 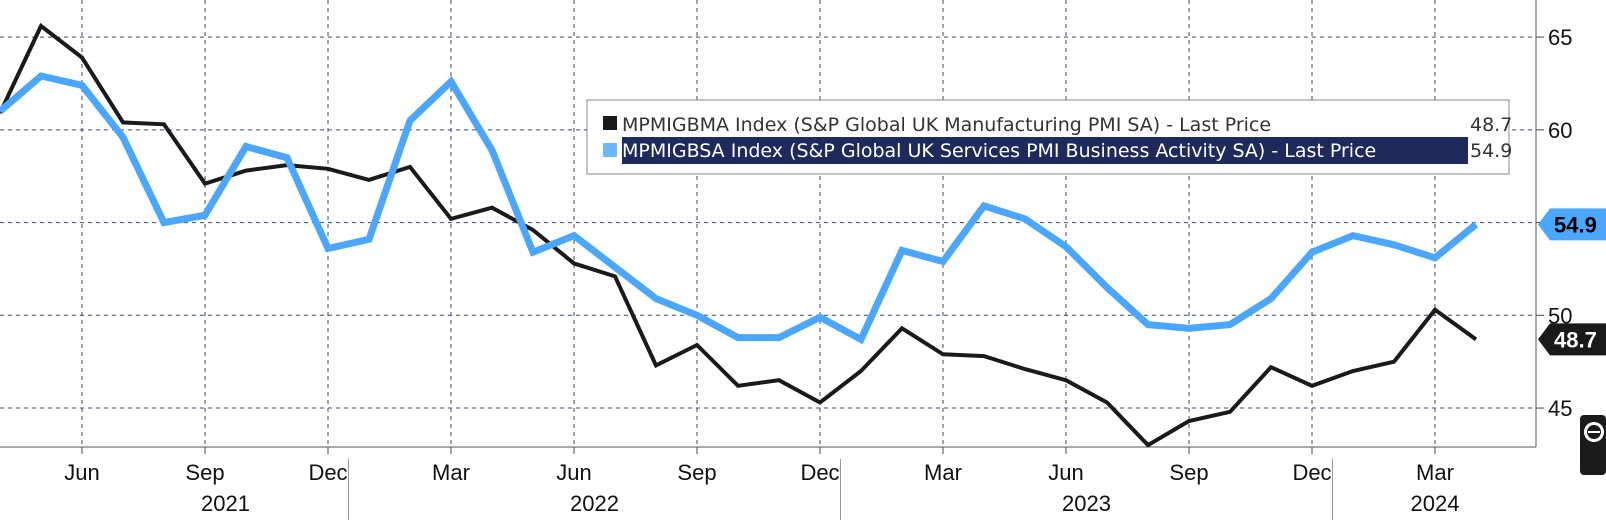 What do you see at coordinates (1560, 408) in the screenshot?
I see `y-tick-label: 45` at bounding box center [1560, 408].